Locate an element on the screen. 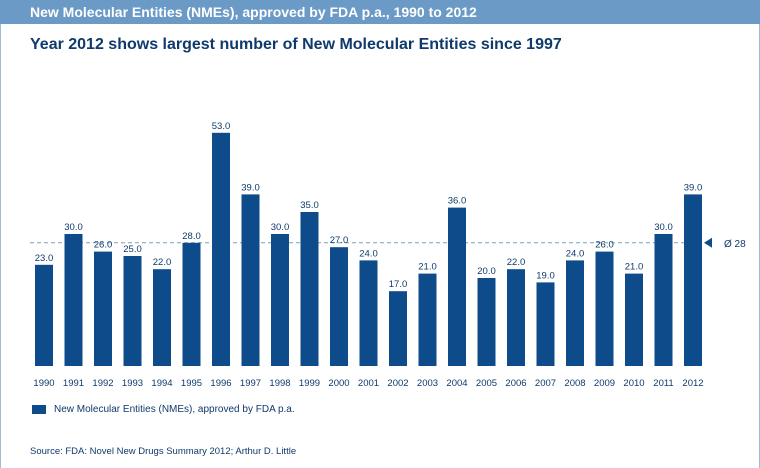 The height and width of the screenshot is (468, 760). legend-swatch is located at coordinates (39, 409).